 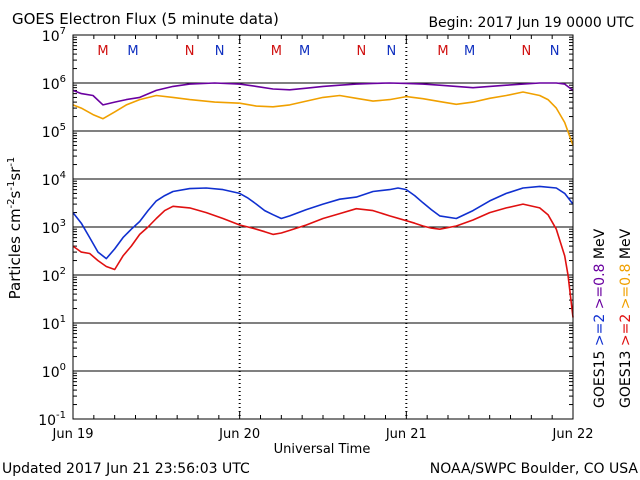 I want to click on y-tick-label: 10³, so click(x=54, y=227).